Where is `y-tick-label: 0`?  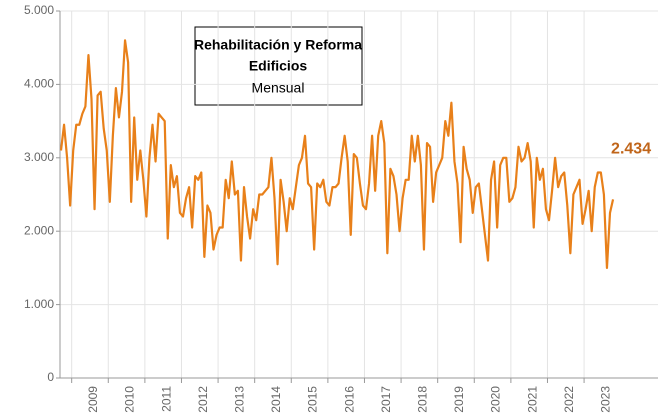
y-tick-label: 0 is located at coordinates (50, 377).